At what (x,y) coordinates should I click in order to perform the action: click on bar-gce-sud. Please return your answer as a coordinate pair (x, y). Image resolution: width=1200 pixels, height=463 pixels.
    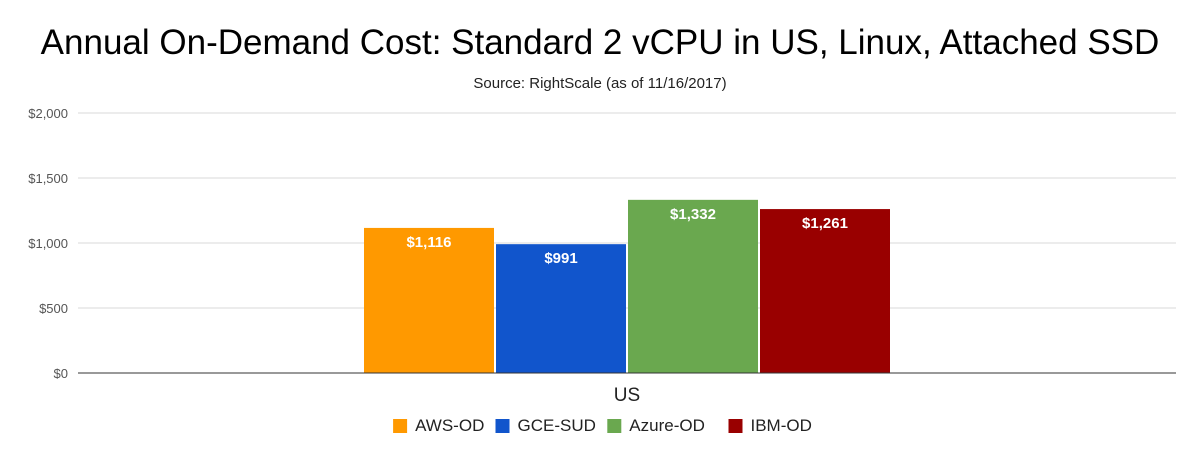
    Looking at the image, I should click on (561, 308).